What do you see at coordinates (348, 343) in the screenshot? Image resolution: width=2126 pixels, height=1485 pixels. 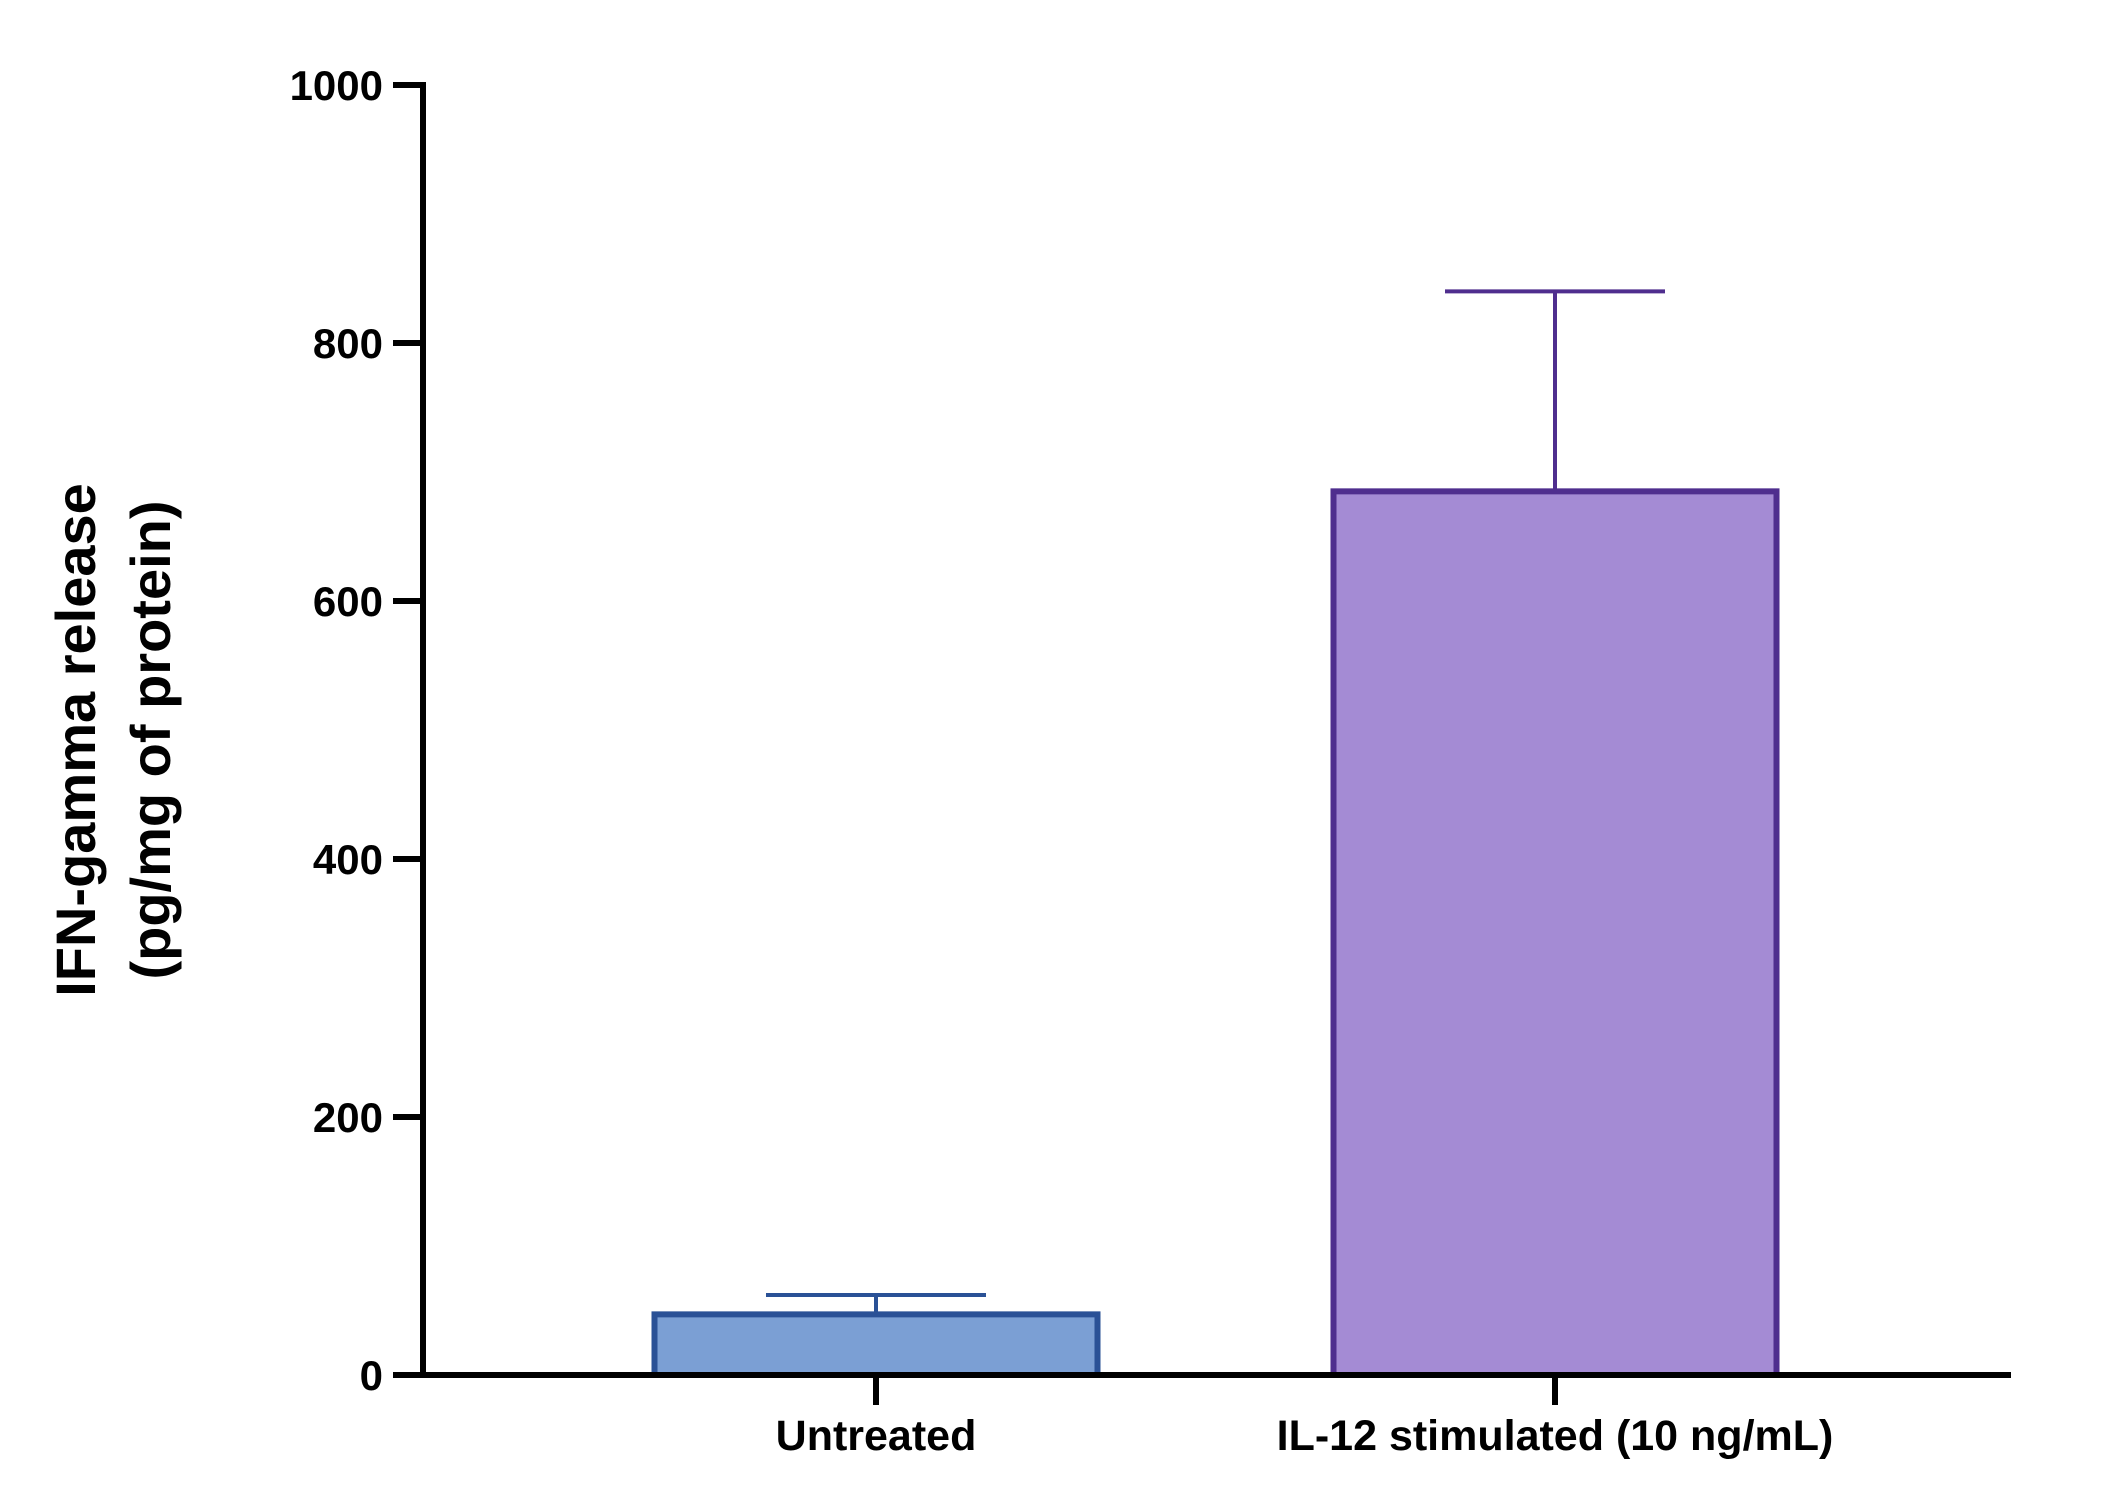 I see `y-tick-label: 800` at bounding box center [348, 343].